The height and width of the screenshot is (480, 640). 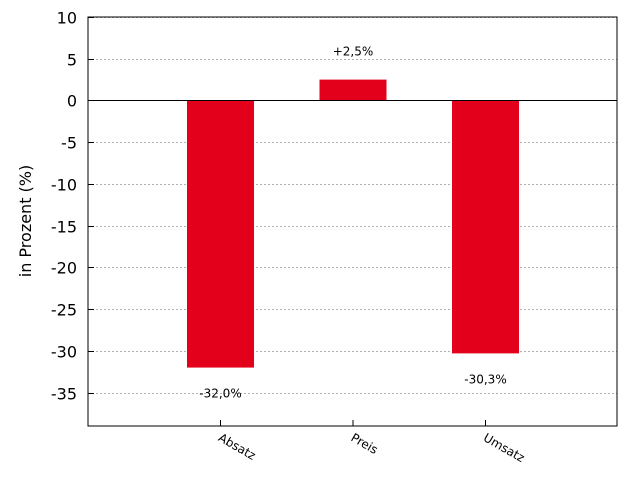 What do you see at coordinates (485, 227) in the screenshot?
I see `bar-umsatz` at bounding box center [485, 227].